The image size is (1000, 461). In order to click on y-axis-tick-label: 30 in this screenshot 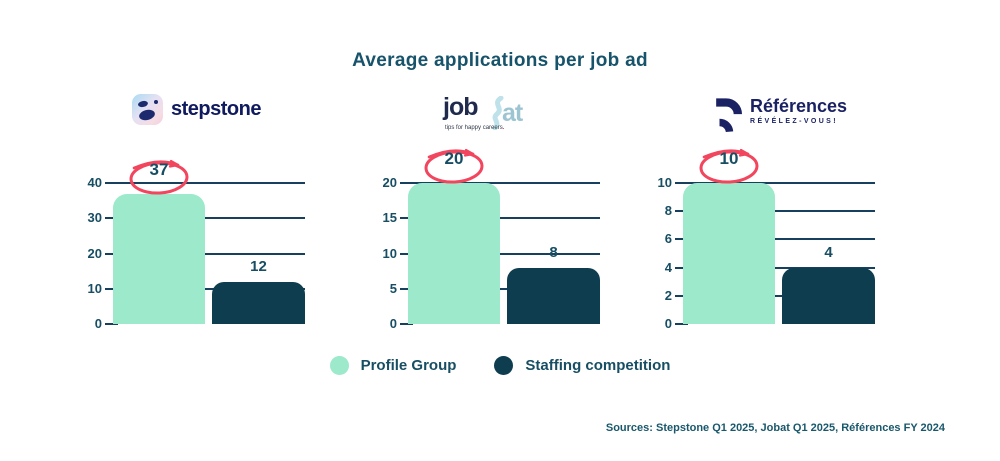, I will do `click(94, 217)`.